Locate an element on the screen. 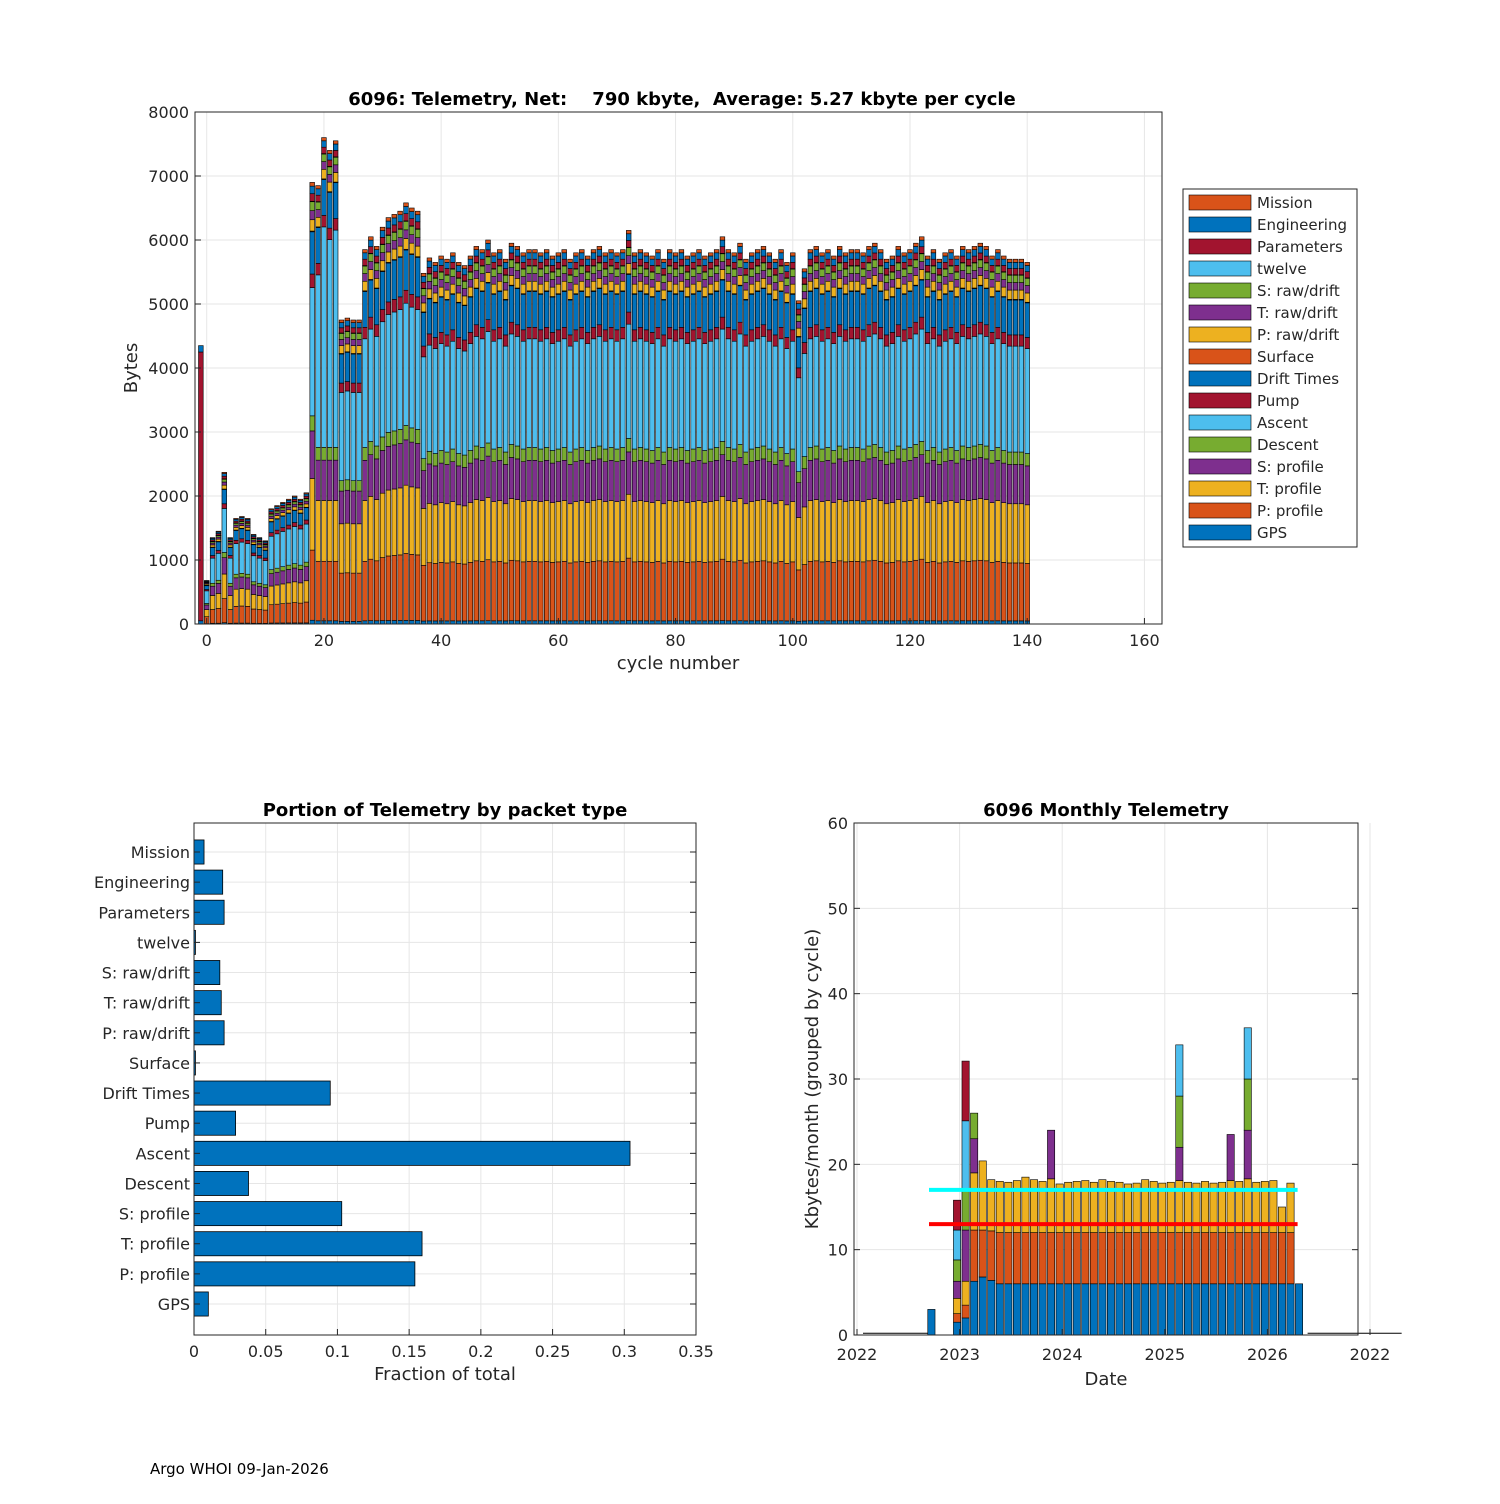  y-tick-label: 30 is located at coordinates (838, 1079).